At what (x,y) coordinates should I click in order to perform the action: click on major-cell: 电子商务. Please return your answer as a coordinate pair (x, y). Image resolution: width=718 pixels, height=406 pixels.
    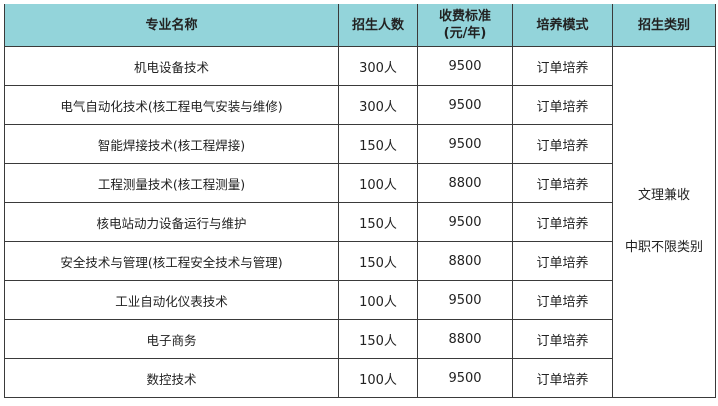
    Looking at the image, I should click on (171, 339).